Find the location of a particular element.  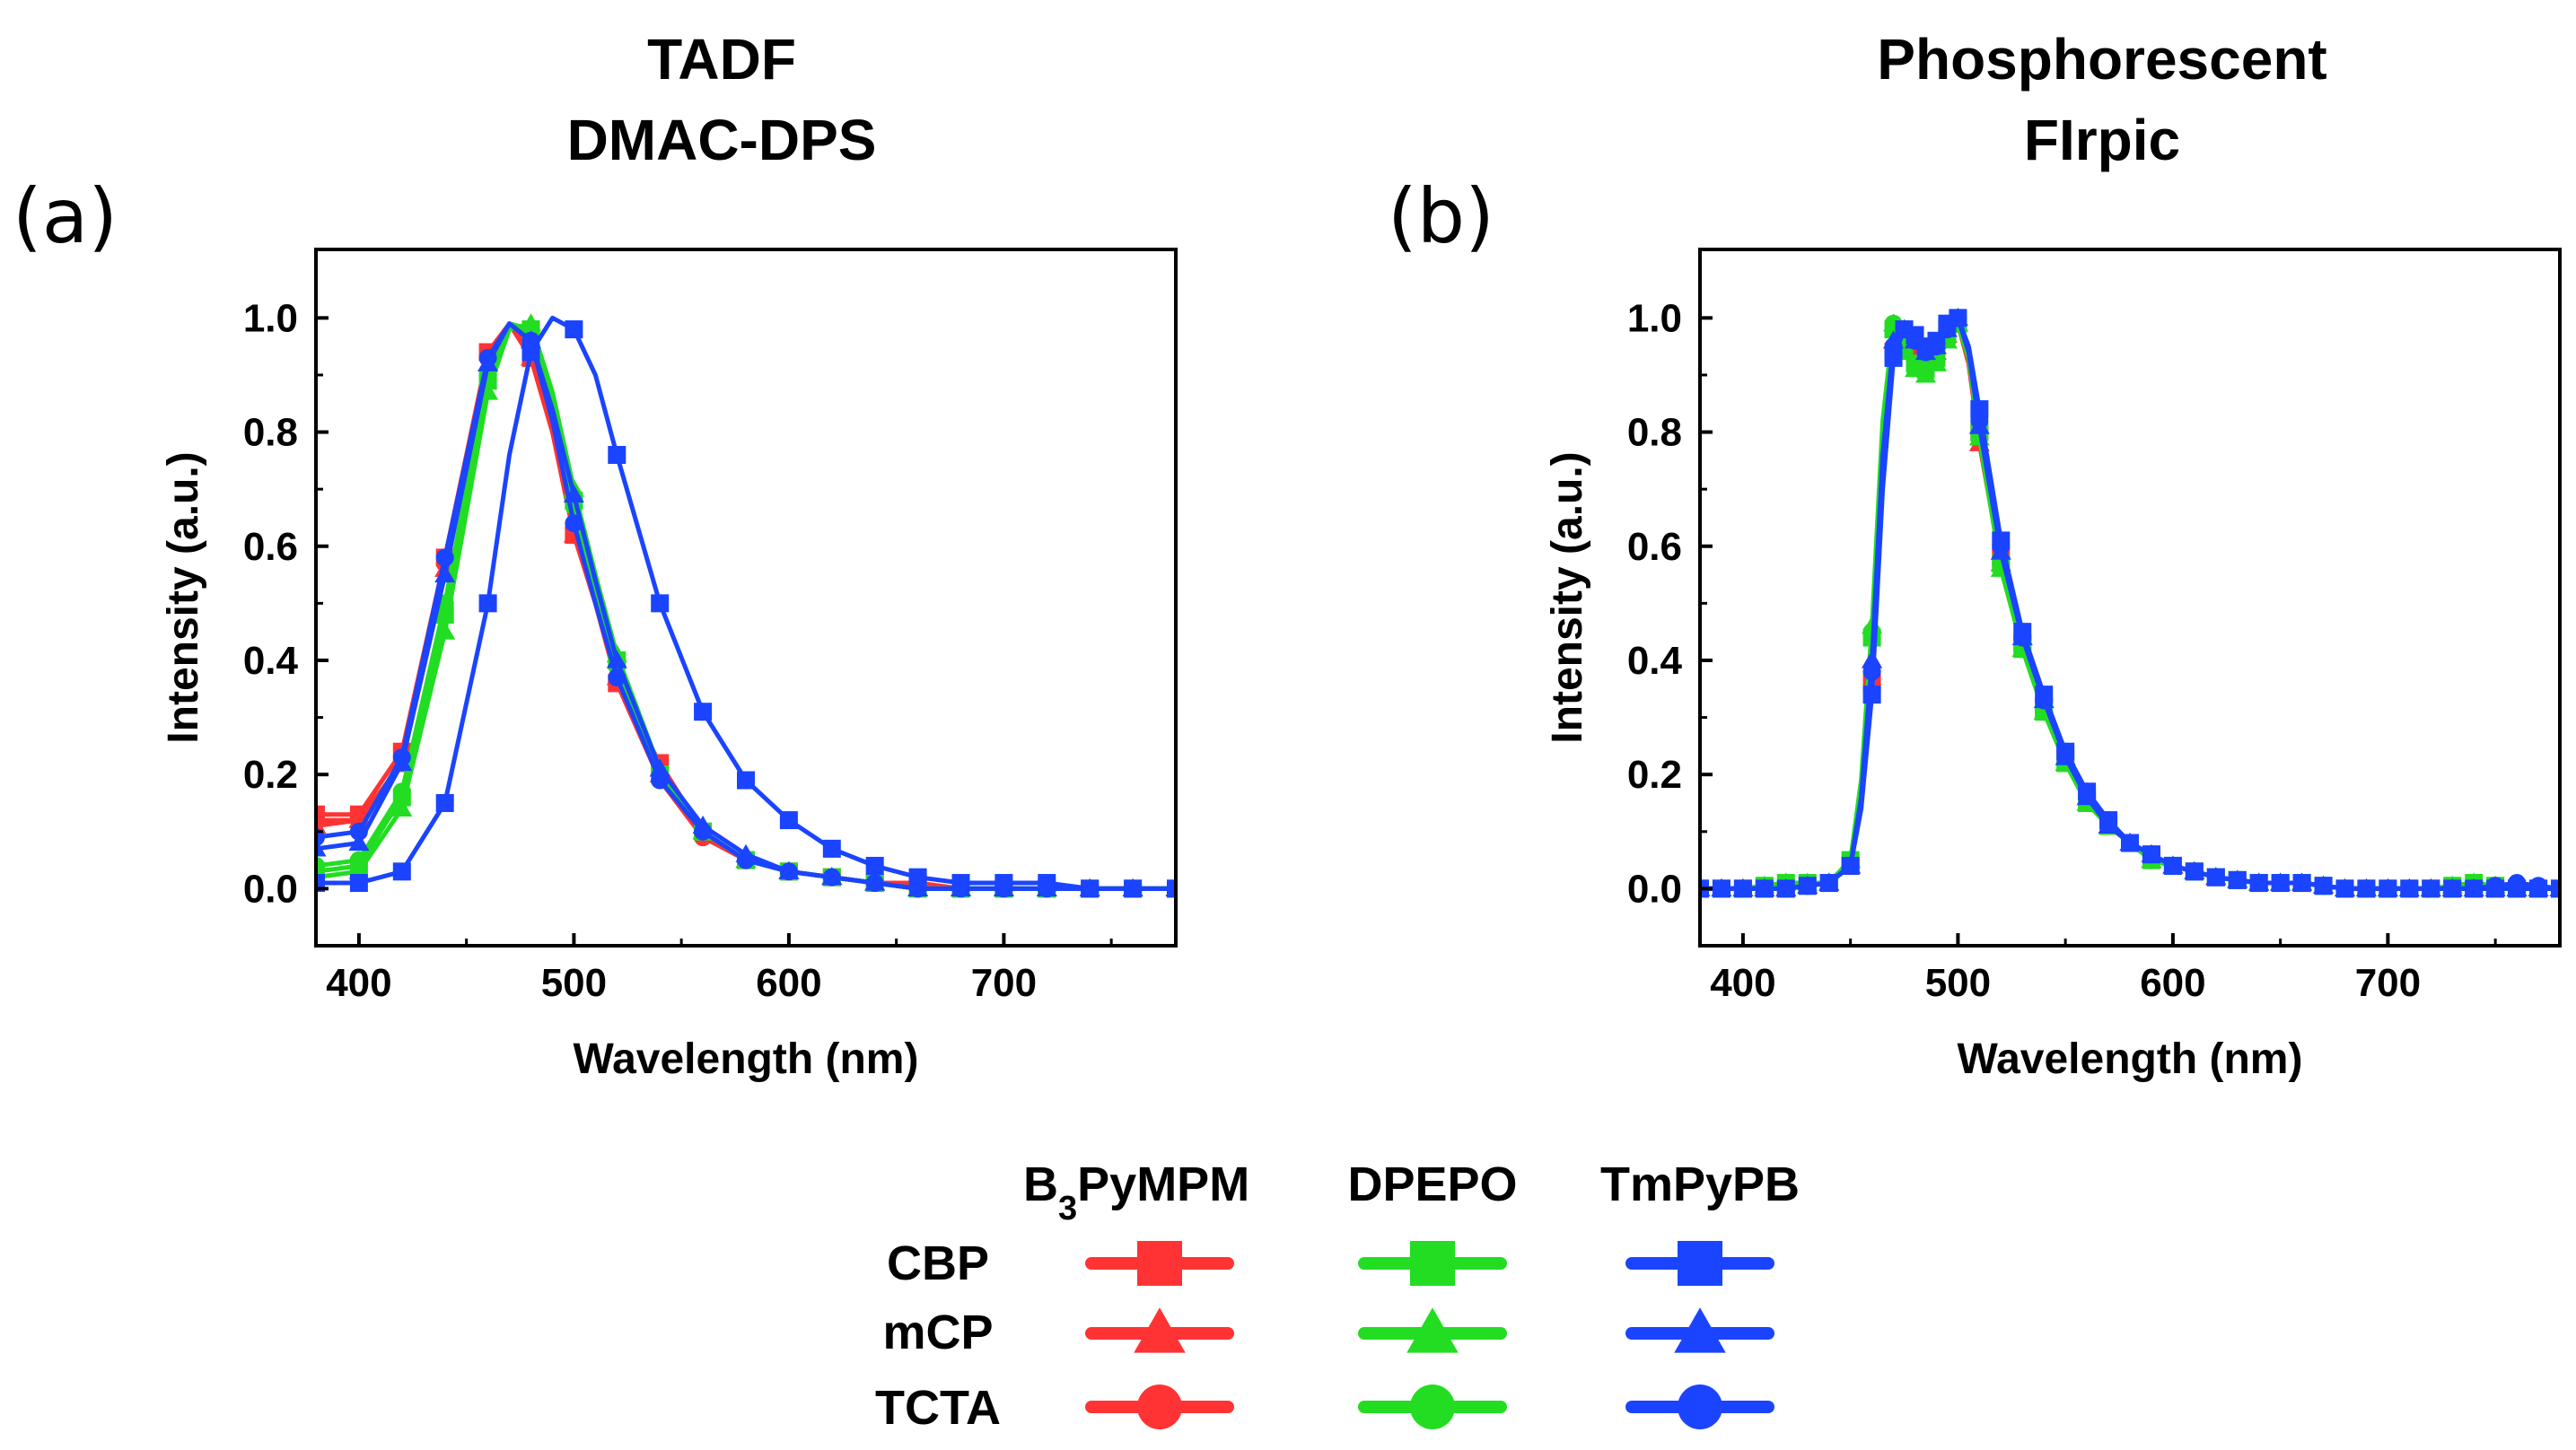

series-tcta-dpepo is located at coordinates (2130, 606).